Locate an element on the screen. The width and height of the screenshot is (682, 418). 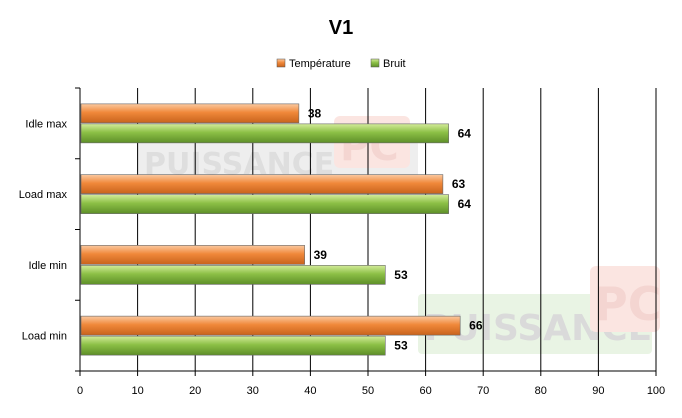
chart-title: V1 is located at coordinates (341, 28).